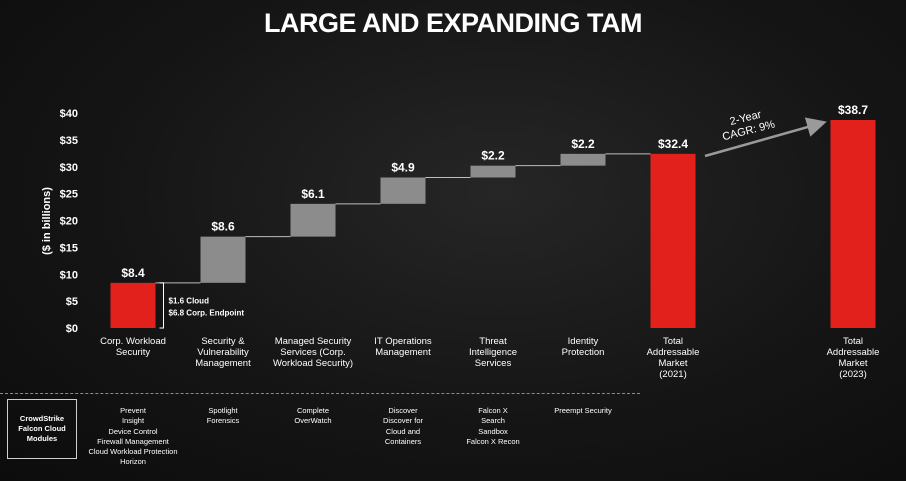 Image resolution: width=906 pixels, height=481 pixels. Describe the element at coordinates (493, 431) in the screenshot. I see `module-item: Sandbox` at that location.